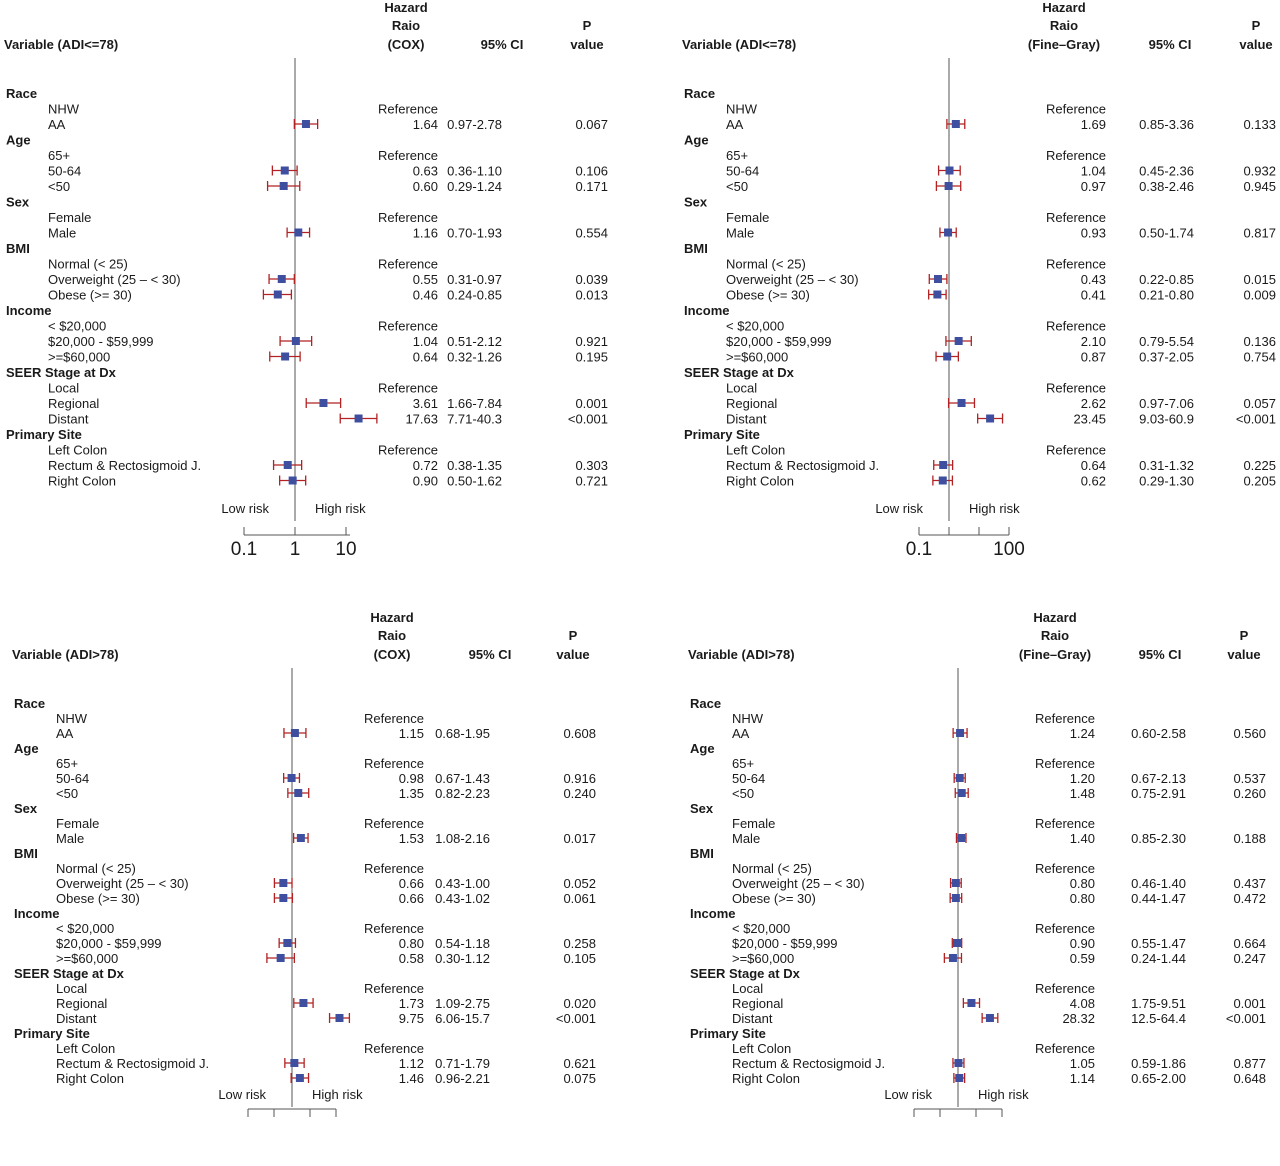  I want to click on ci-value: 0.44-1.47, so click(1158, 898).